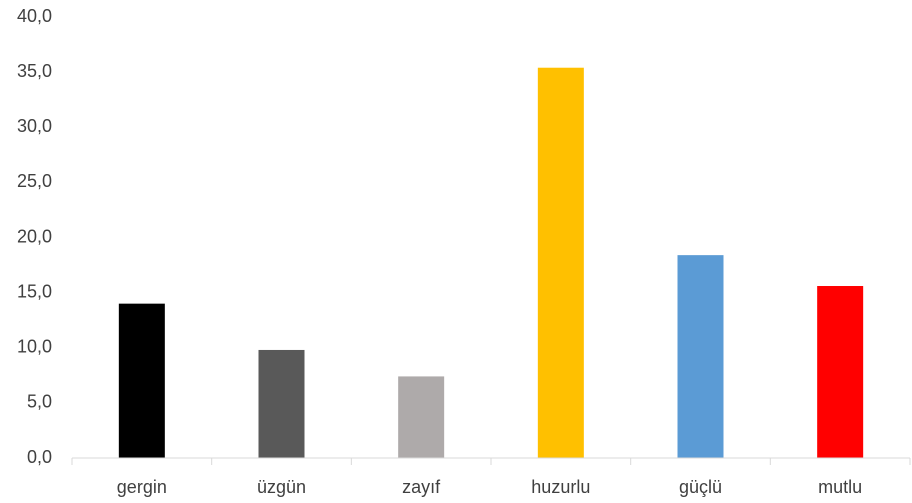  What do you see at coordinates (840, 487) in the screenshot?
I see `x-tick-label: mutlu` at bounding box center [840, 487].